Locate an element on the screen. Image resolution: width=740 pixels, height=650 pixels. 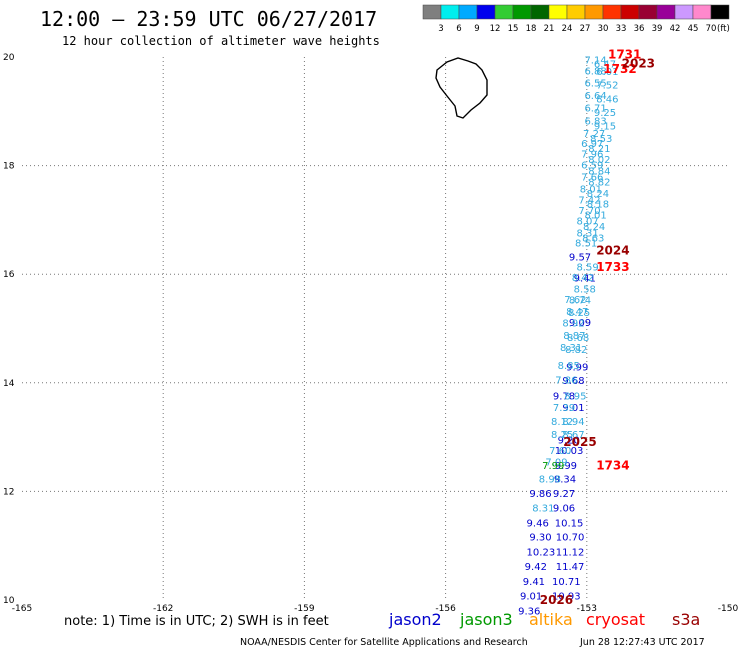
data-point-label: 9.09 is located at coordinates (580, 323).